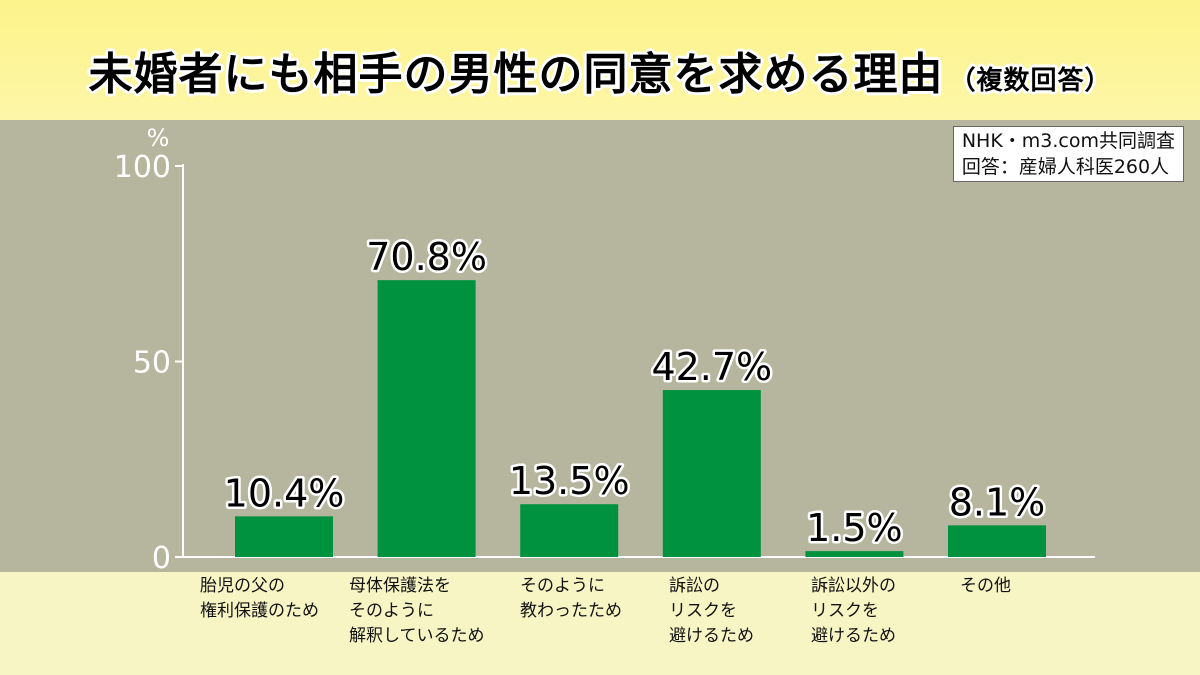 This screenshot has height=675, width=1200. I want to click on bar-value-label: 1.5%, so click(854, 528).